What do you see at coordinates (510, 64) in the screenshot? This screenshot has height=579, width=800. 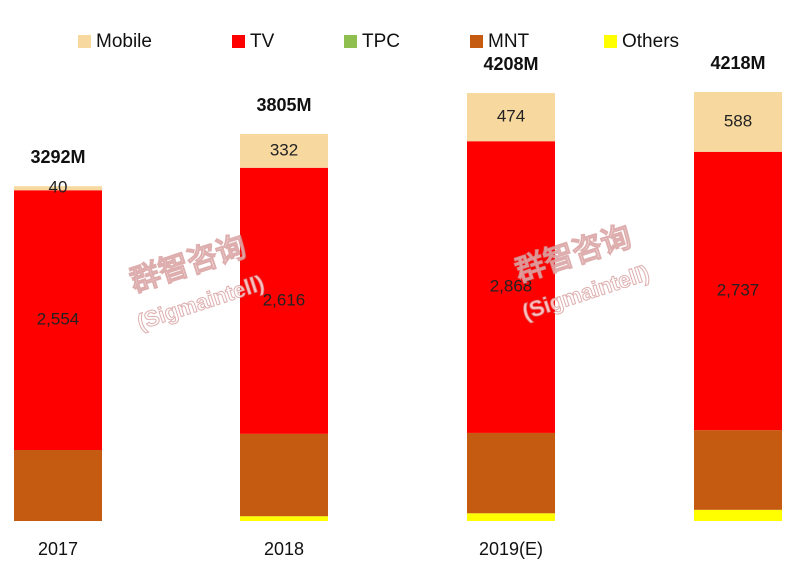 I see `total-label: 4208M` at bounding box center [510, 64].